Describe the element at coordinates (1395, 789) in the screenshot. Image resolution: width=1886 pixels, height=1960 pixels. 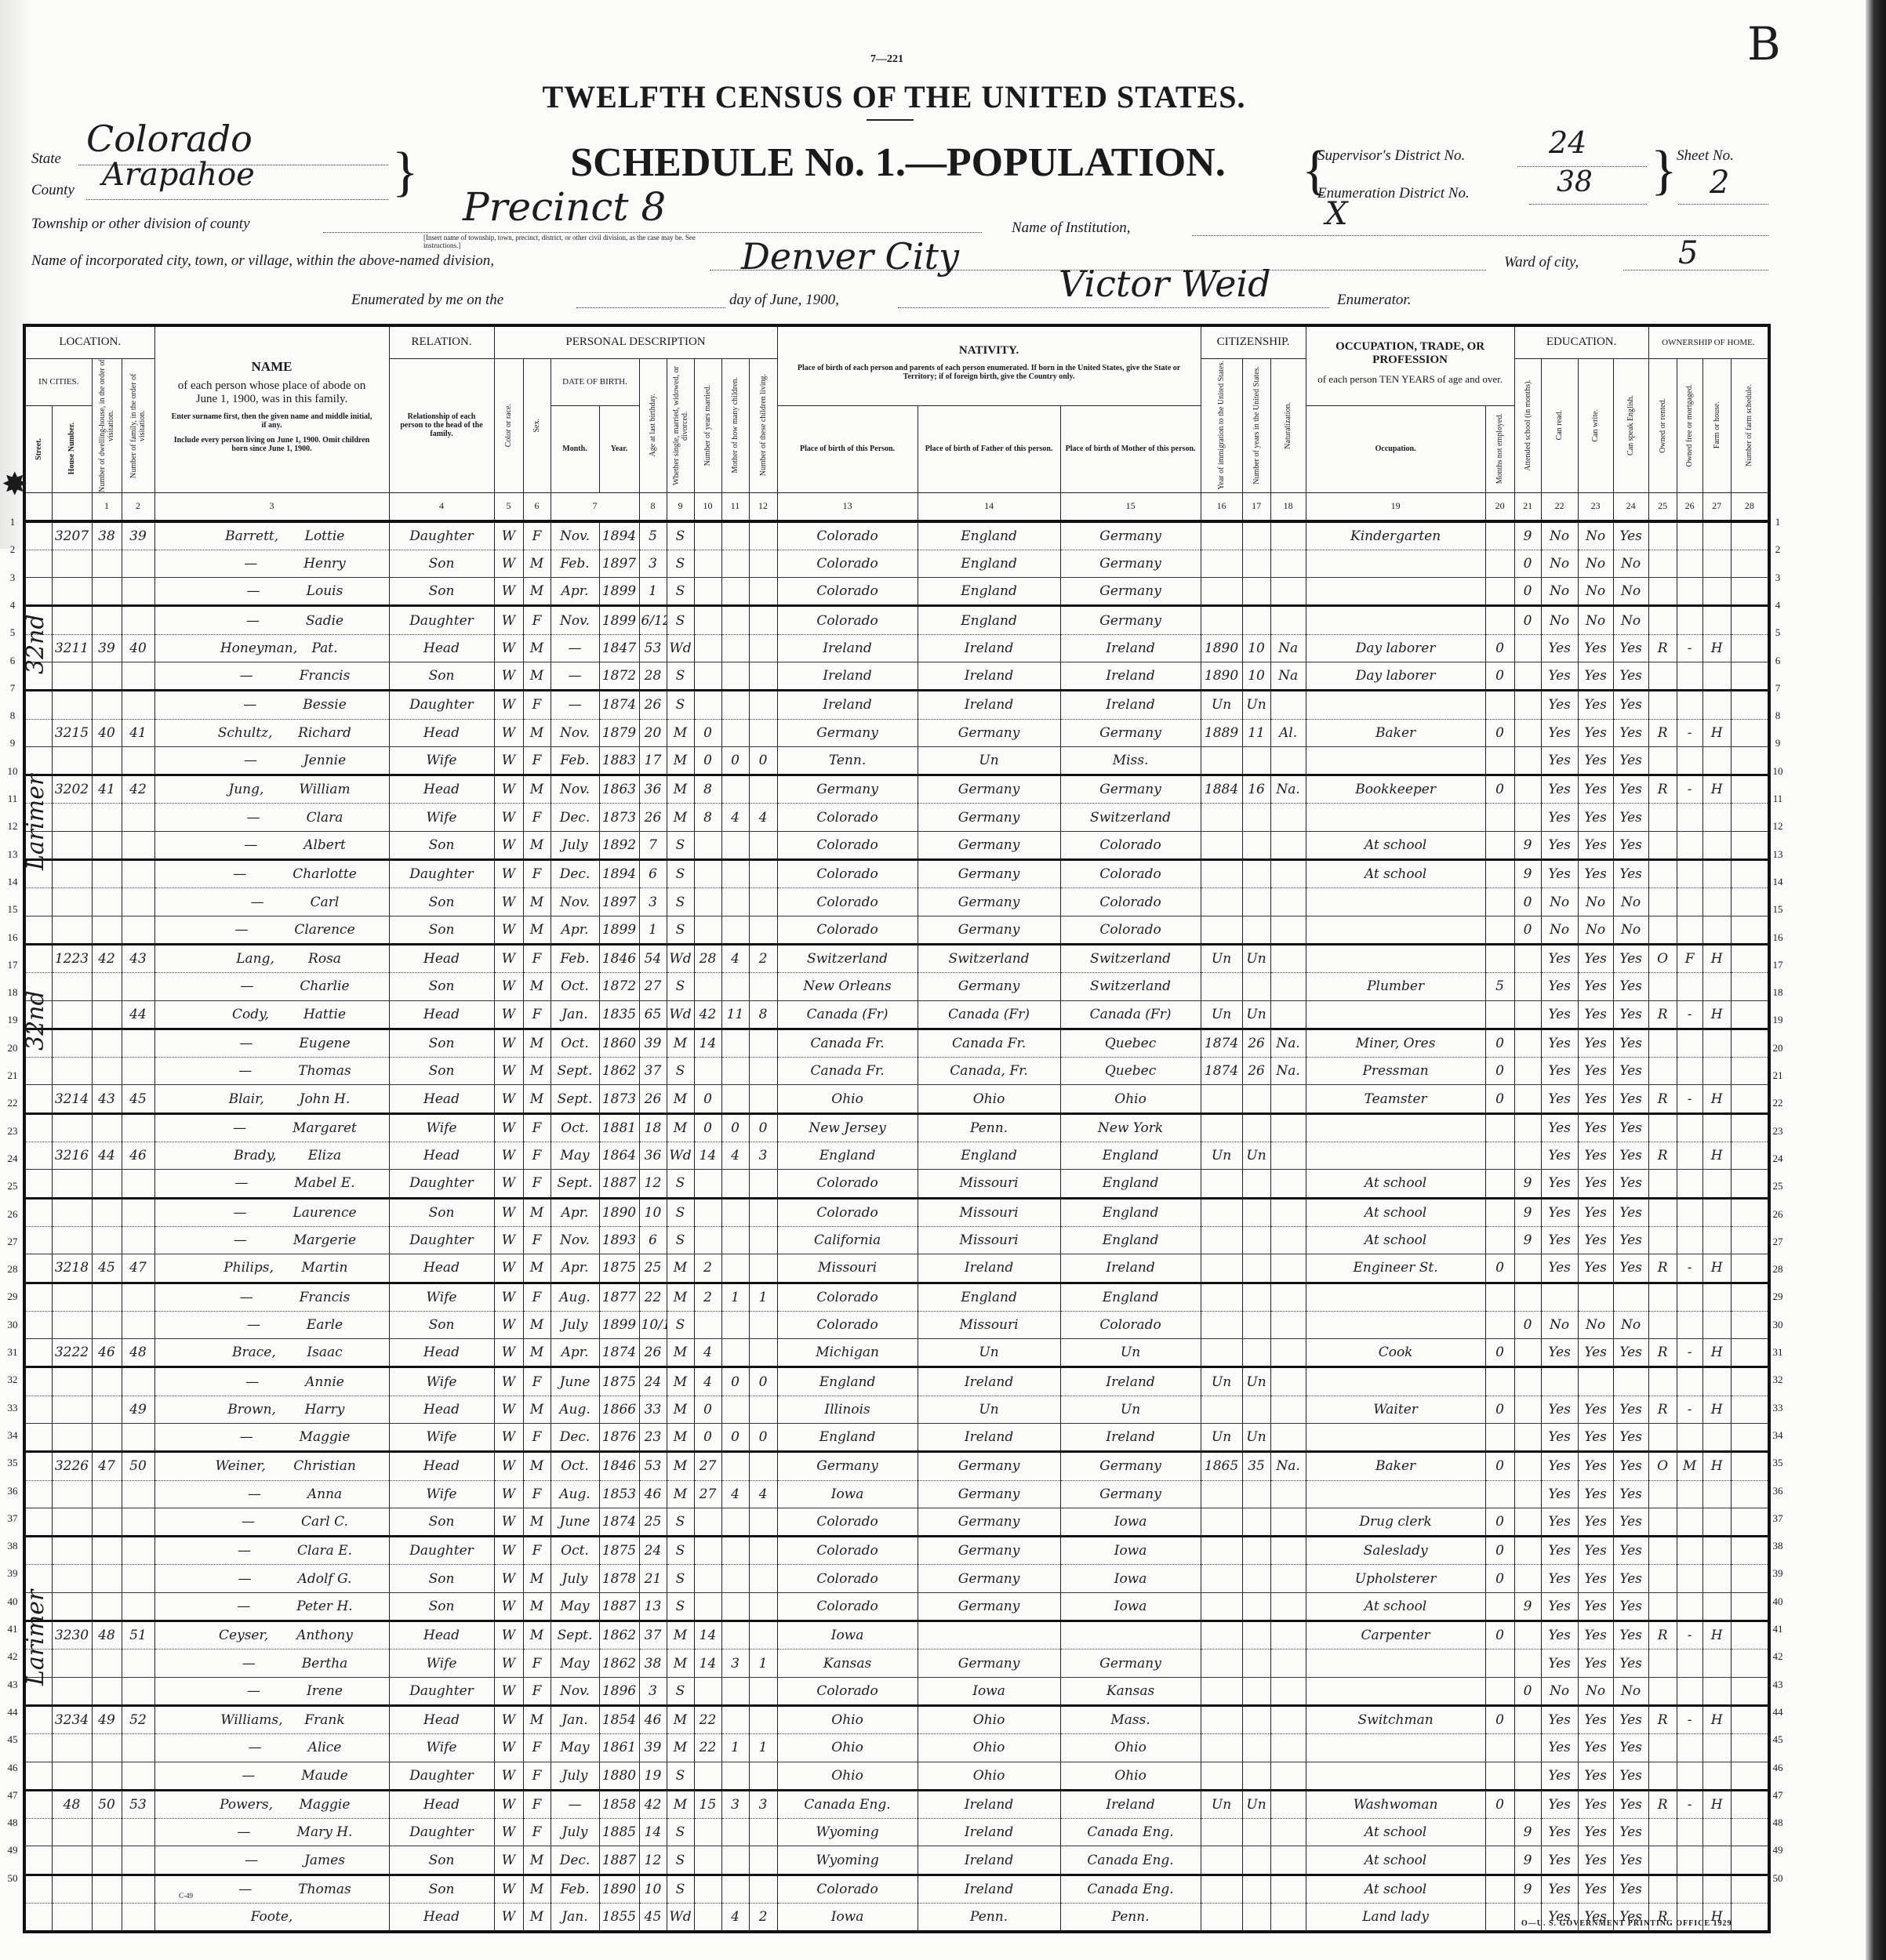
I see `occupation-cell: Bookkeeper` at that location.